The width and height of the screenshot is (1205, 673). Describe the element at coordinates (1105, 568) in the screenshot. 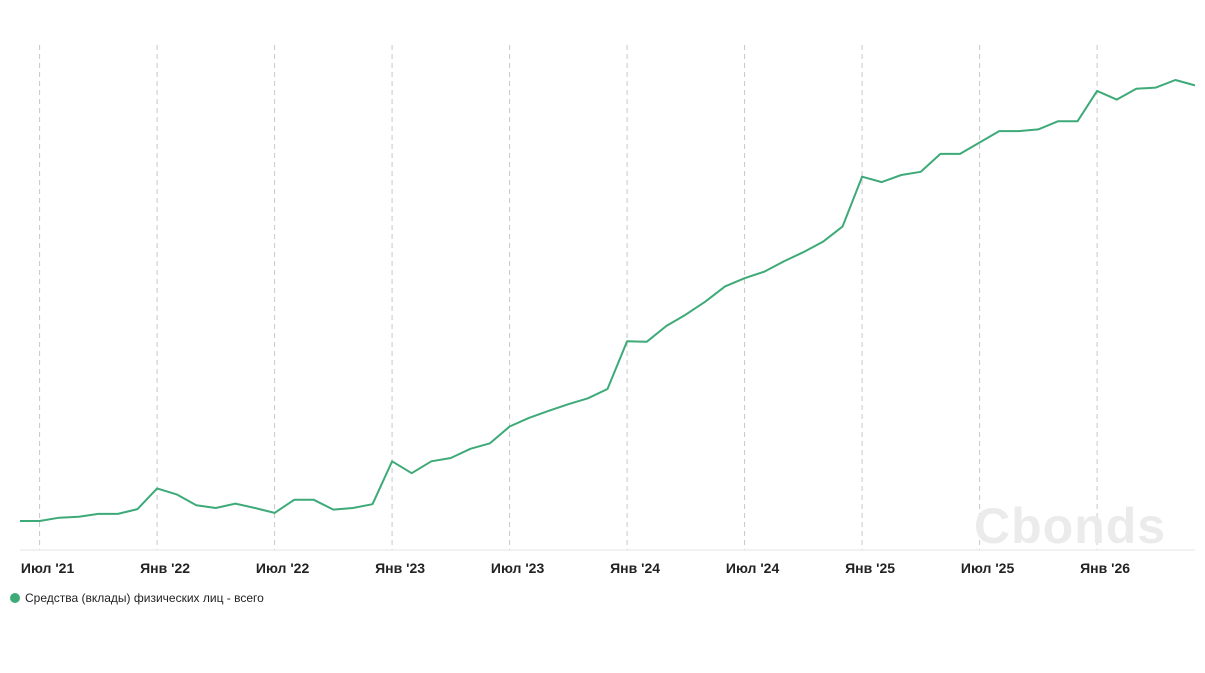

I see `x-tick-label: Янв '26` at that location.